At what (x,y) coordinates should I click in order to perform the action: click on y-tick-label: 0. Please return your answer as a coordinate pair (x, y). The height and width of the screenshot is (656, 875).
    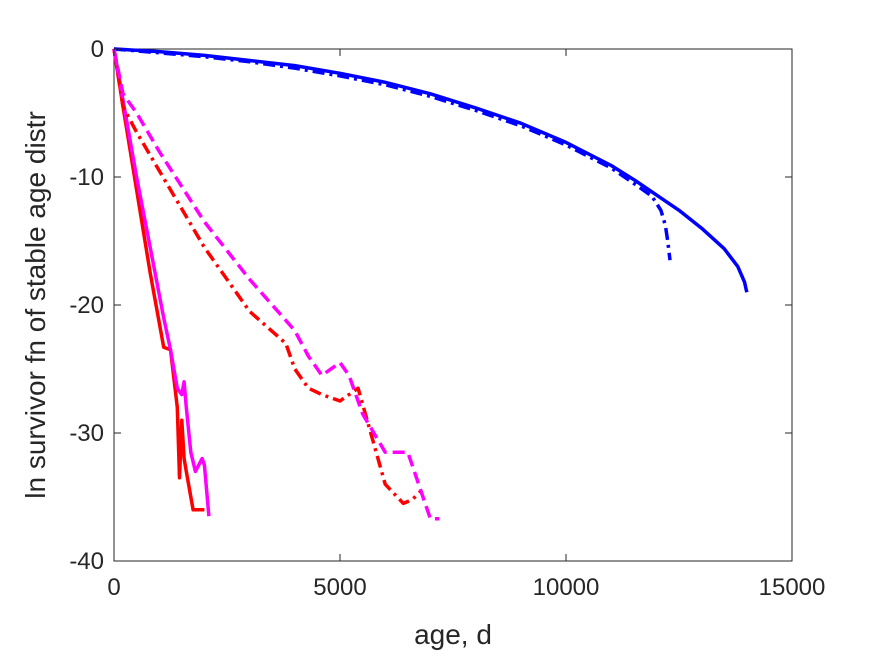
    Looking at the image, I should click on (97, 49).